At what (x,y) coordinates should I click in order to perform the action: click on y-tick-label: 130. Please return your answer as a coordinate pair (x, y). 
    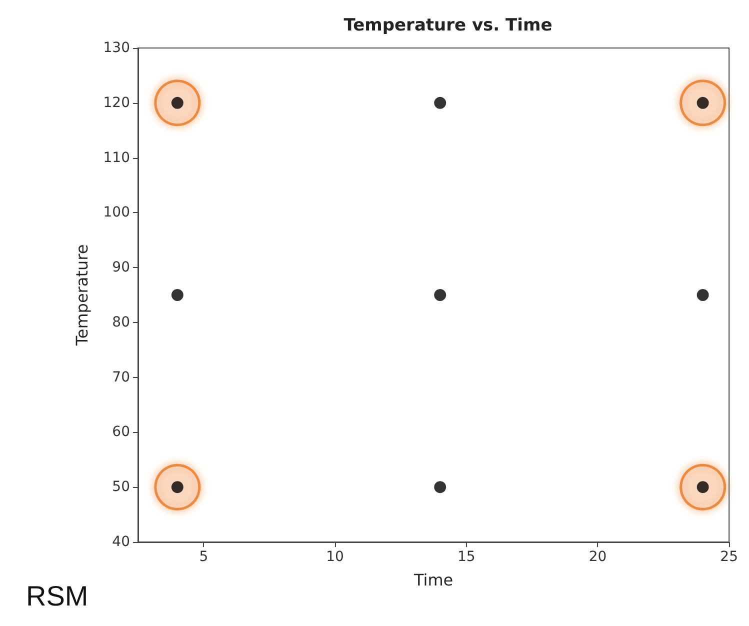
    Looking at the image, I should click on (116, 48).